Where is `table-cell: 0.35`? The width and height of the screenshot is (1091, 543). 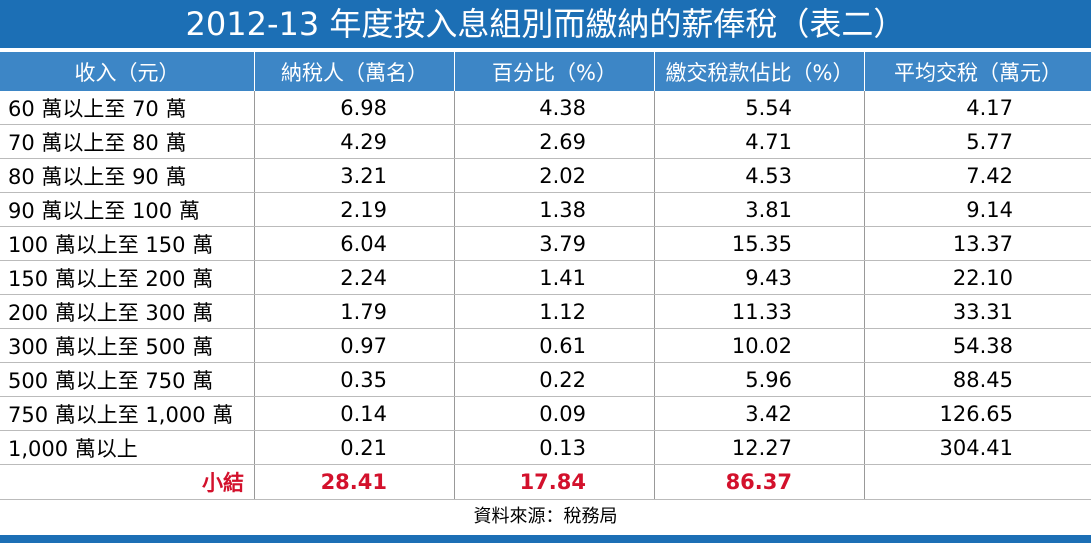 table-cell: 0.35 is located at coordinates (355, 379).